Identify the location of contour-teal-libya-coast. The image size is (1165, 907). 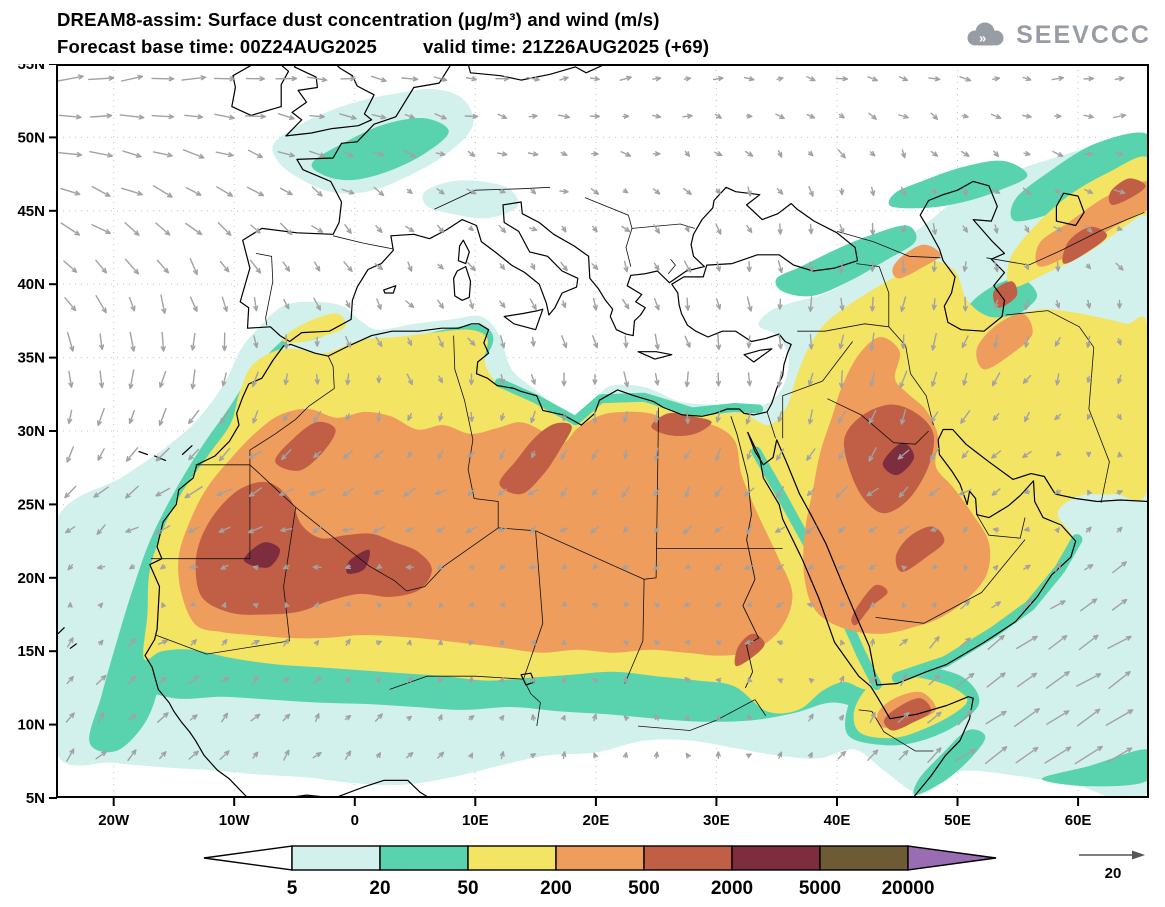
(629, 402).